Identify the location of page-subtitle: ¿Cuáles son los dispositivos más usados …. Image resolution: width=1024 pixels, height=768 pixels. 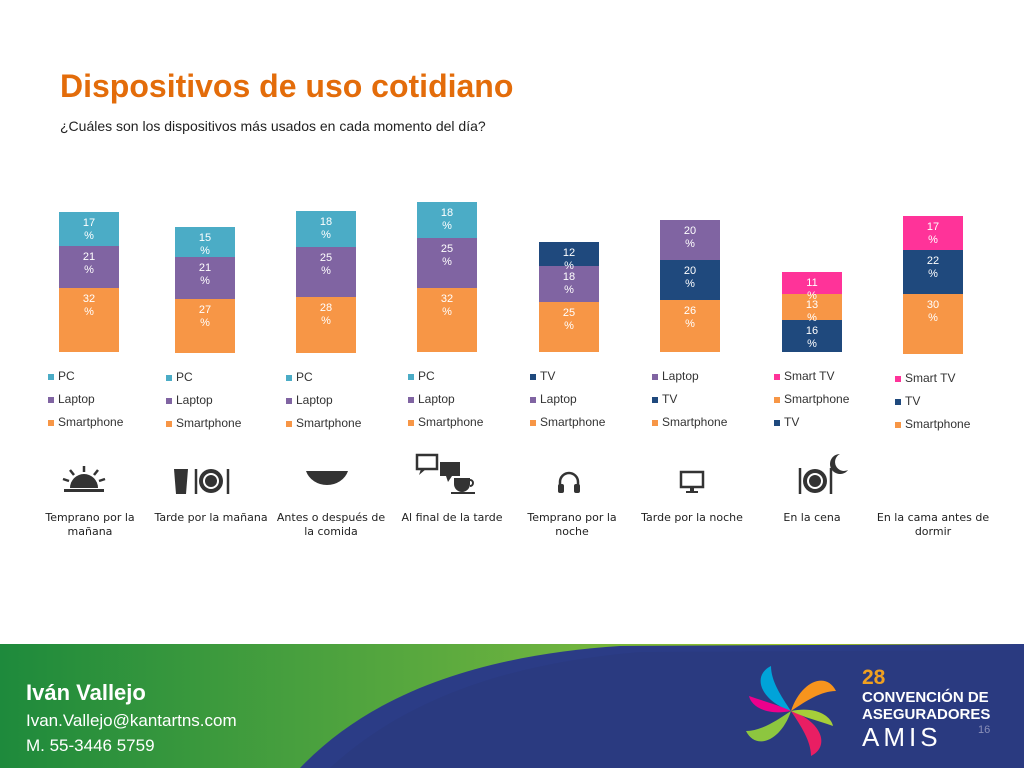
(273, 126).